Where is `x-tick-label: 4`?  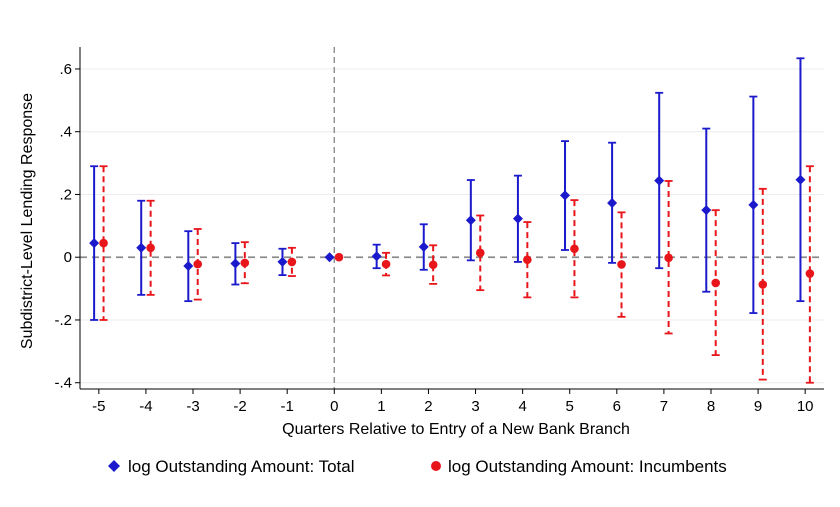
x-tick-label: 4 is located at coordinates (522, 406).